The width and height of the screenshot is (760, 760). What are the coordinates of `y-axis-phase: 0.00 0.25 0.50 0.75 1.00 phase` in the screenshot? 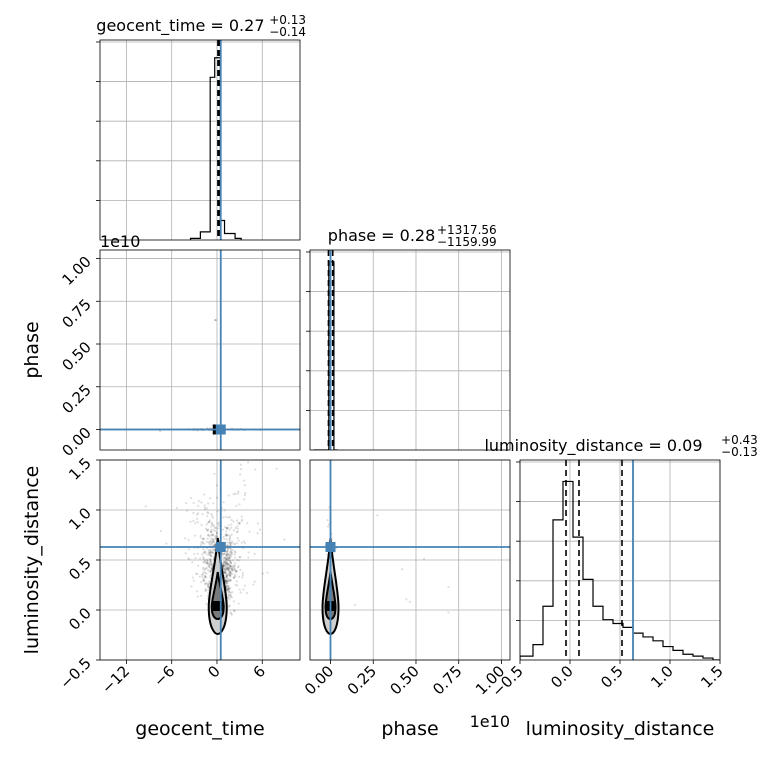 It's located at (60, 356).